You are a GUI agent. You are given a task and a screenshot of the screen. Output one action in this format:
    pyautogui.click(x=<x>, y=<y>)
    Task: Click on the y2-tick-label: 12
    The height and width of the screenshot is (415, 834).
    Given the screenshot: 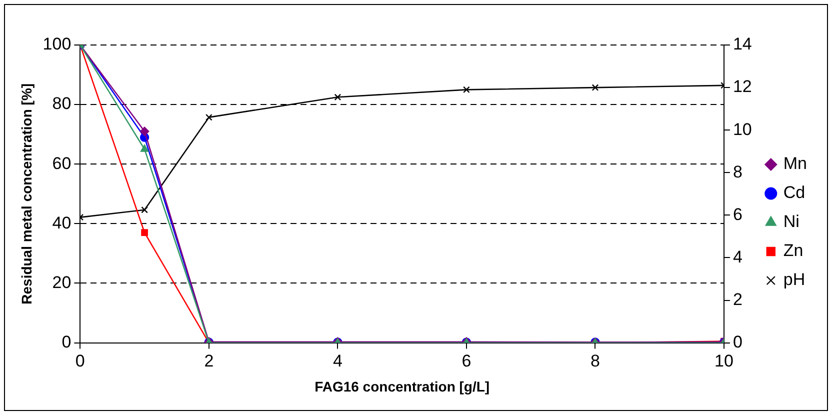 What is the action you would take?
    pyautogui.click(x=742, y=86)
    